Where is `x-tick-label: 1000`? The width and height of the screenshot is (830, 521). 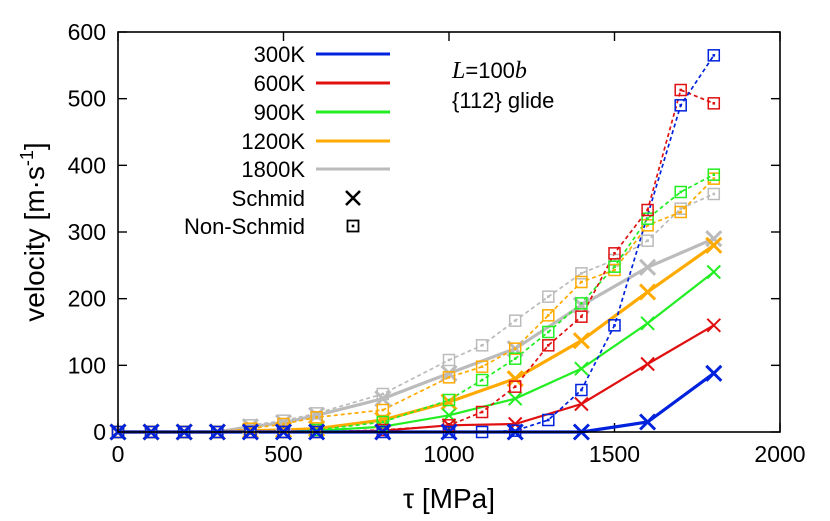
x-tick-label: 1000 is located at coordinates (448, 454).